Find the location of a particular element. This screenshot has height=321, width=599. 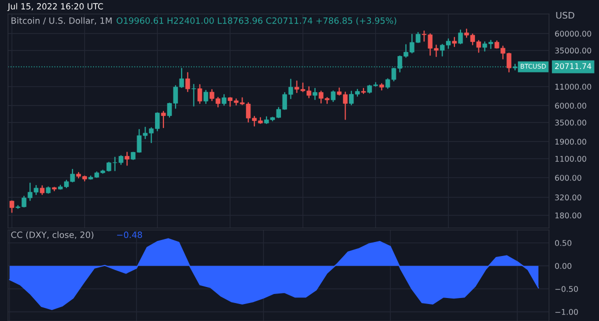

chart-title: CC (DXY, close, 20) is located at coordinates (52, 235).